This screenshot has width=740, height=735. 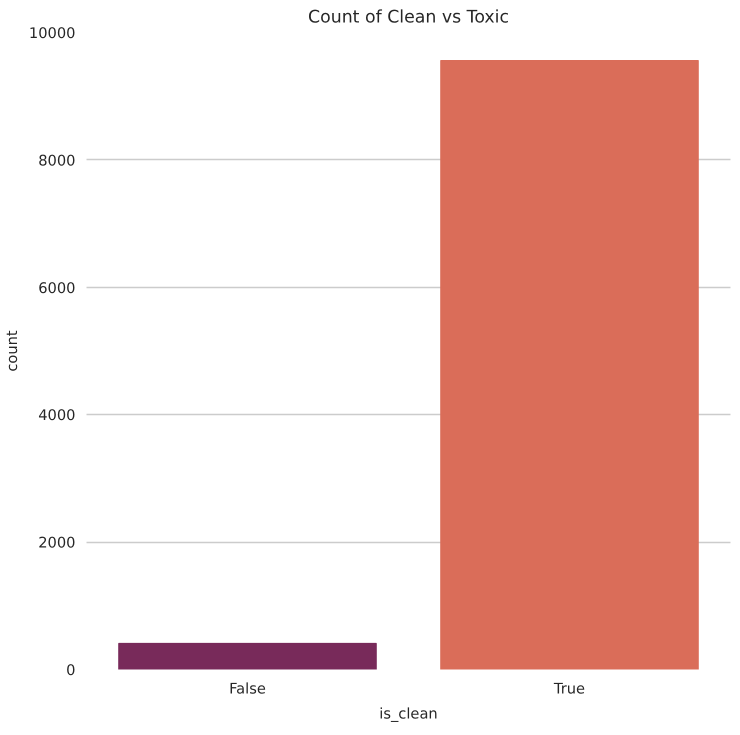 What do you see at coordinates (408, 714) in the screenshot?
I see `x-axis-title: is_clean` at bounding box center [408, 714].